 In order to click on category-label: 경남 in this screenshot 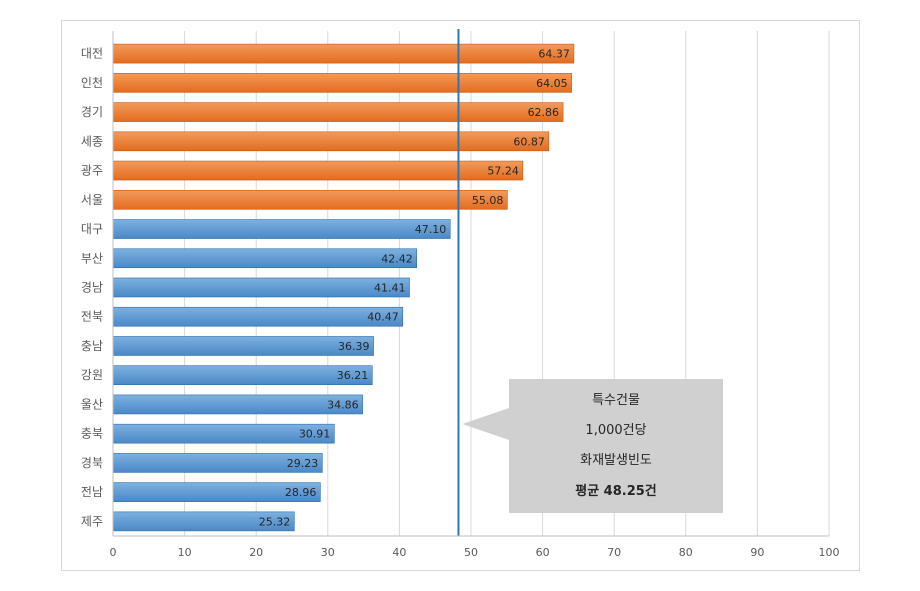, I will do `click(92, 288)`.